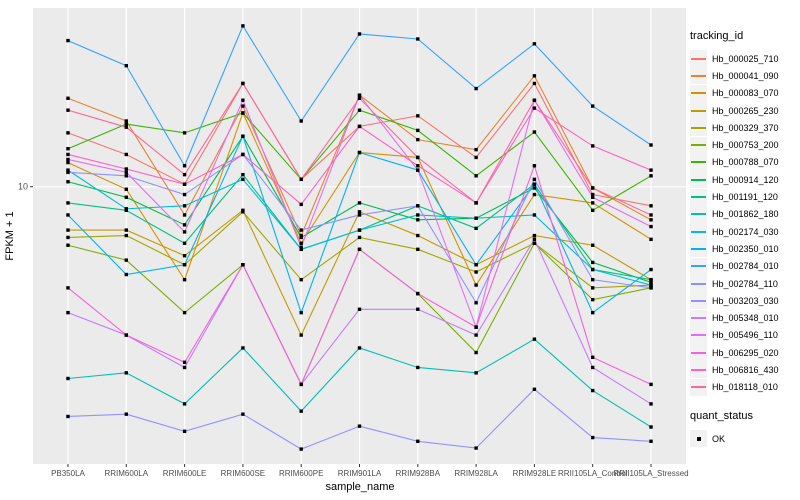 Image resolution: width=800 pixels, height=500 pixels. What do you see at coordinates (650, 473) in the screenshot?
I see `x-tick-label: RRII105LA_Stressed` at bounding box center [650, 473].